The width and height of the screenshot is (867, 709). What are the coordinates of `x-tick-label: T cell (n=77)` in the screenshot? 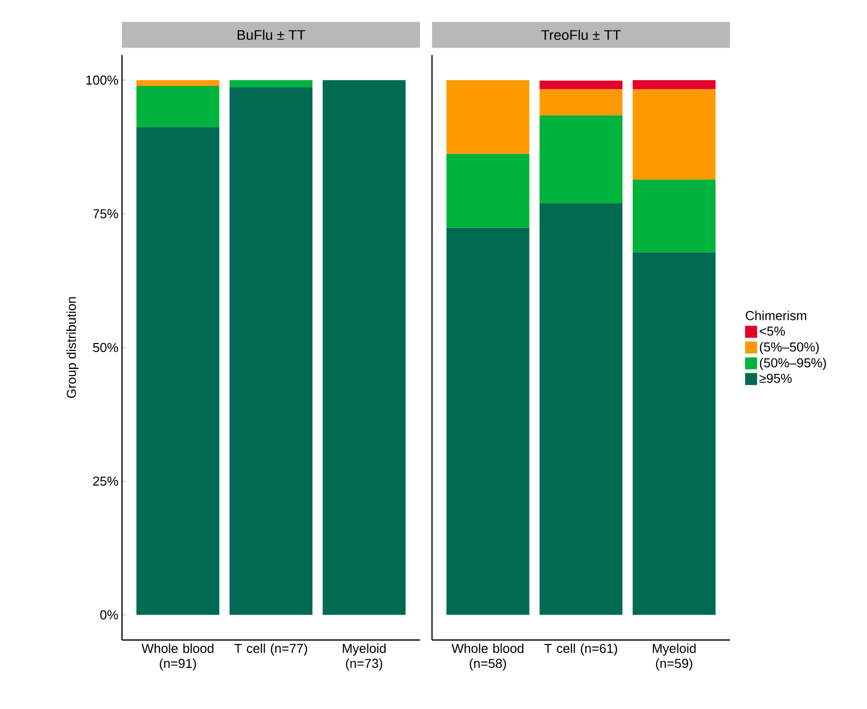 It's located at (271, 650).